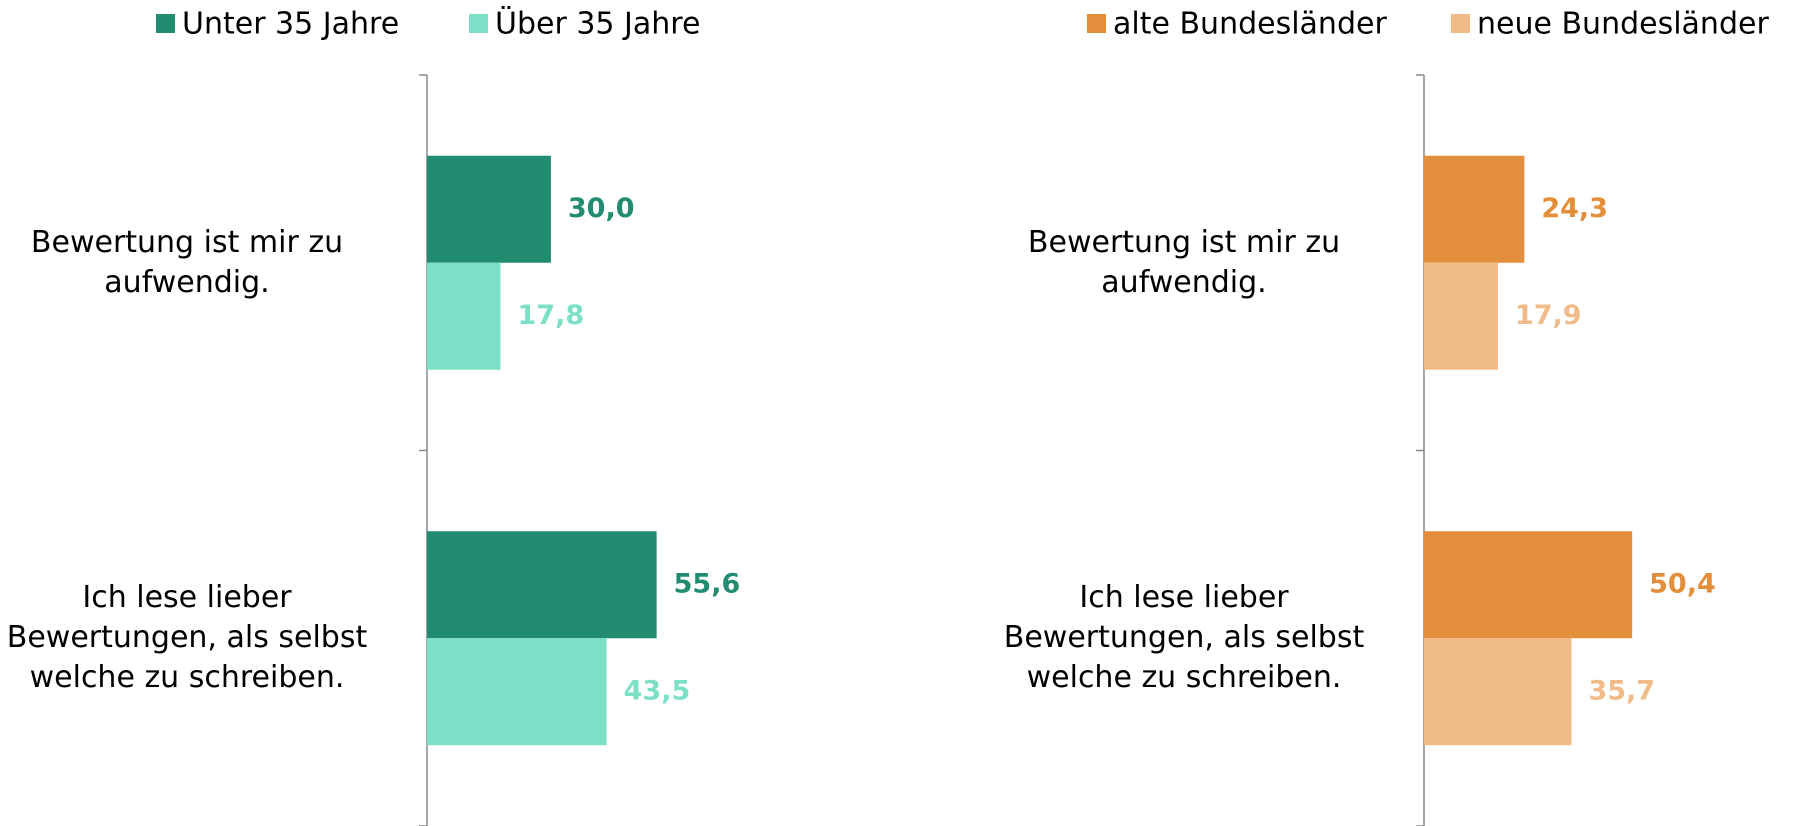 The height and width of the screenshot is (826, 1803). Describe the element at coordinates (1250, 24) in the screenshot. I see `legend-label: alte Bundesländer` at that location.